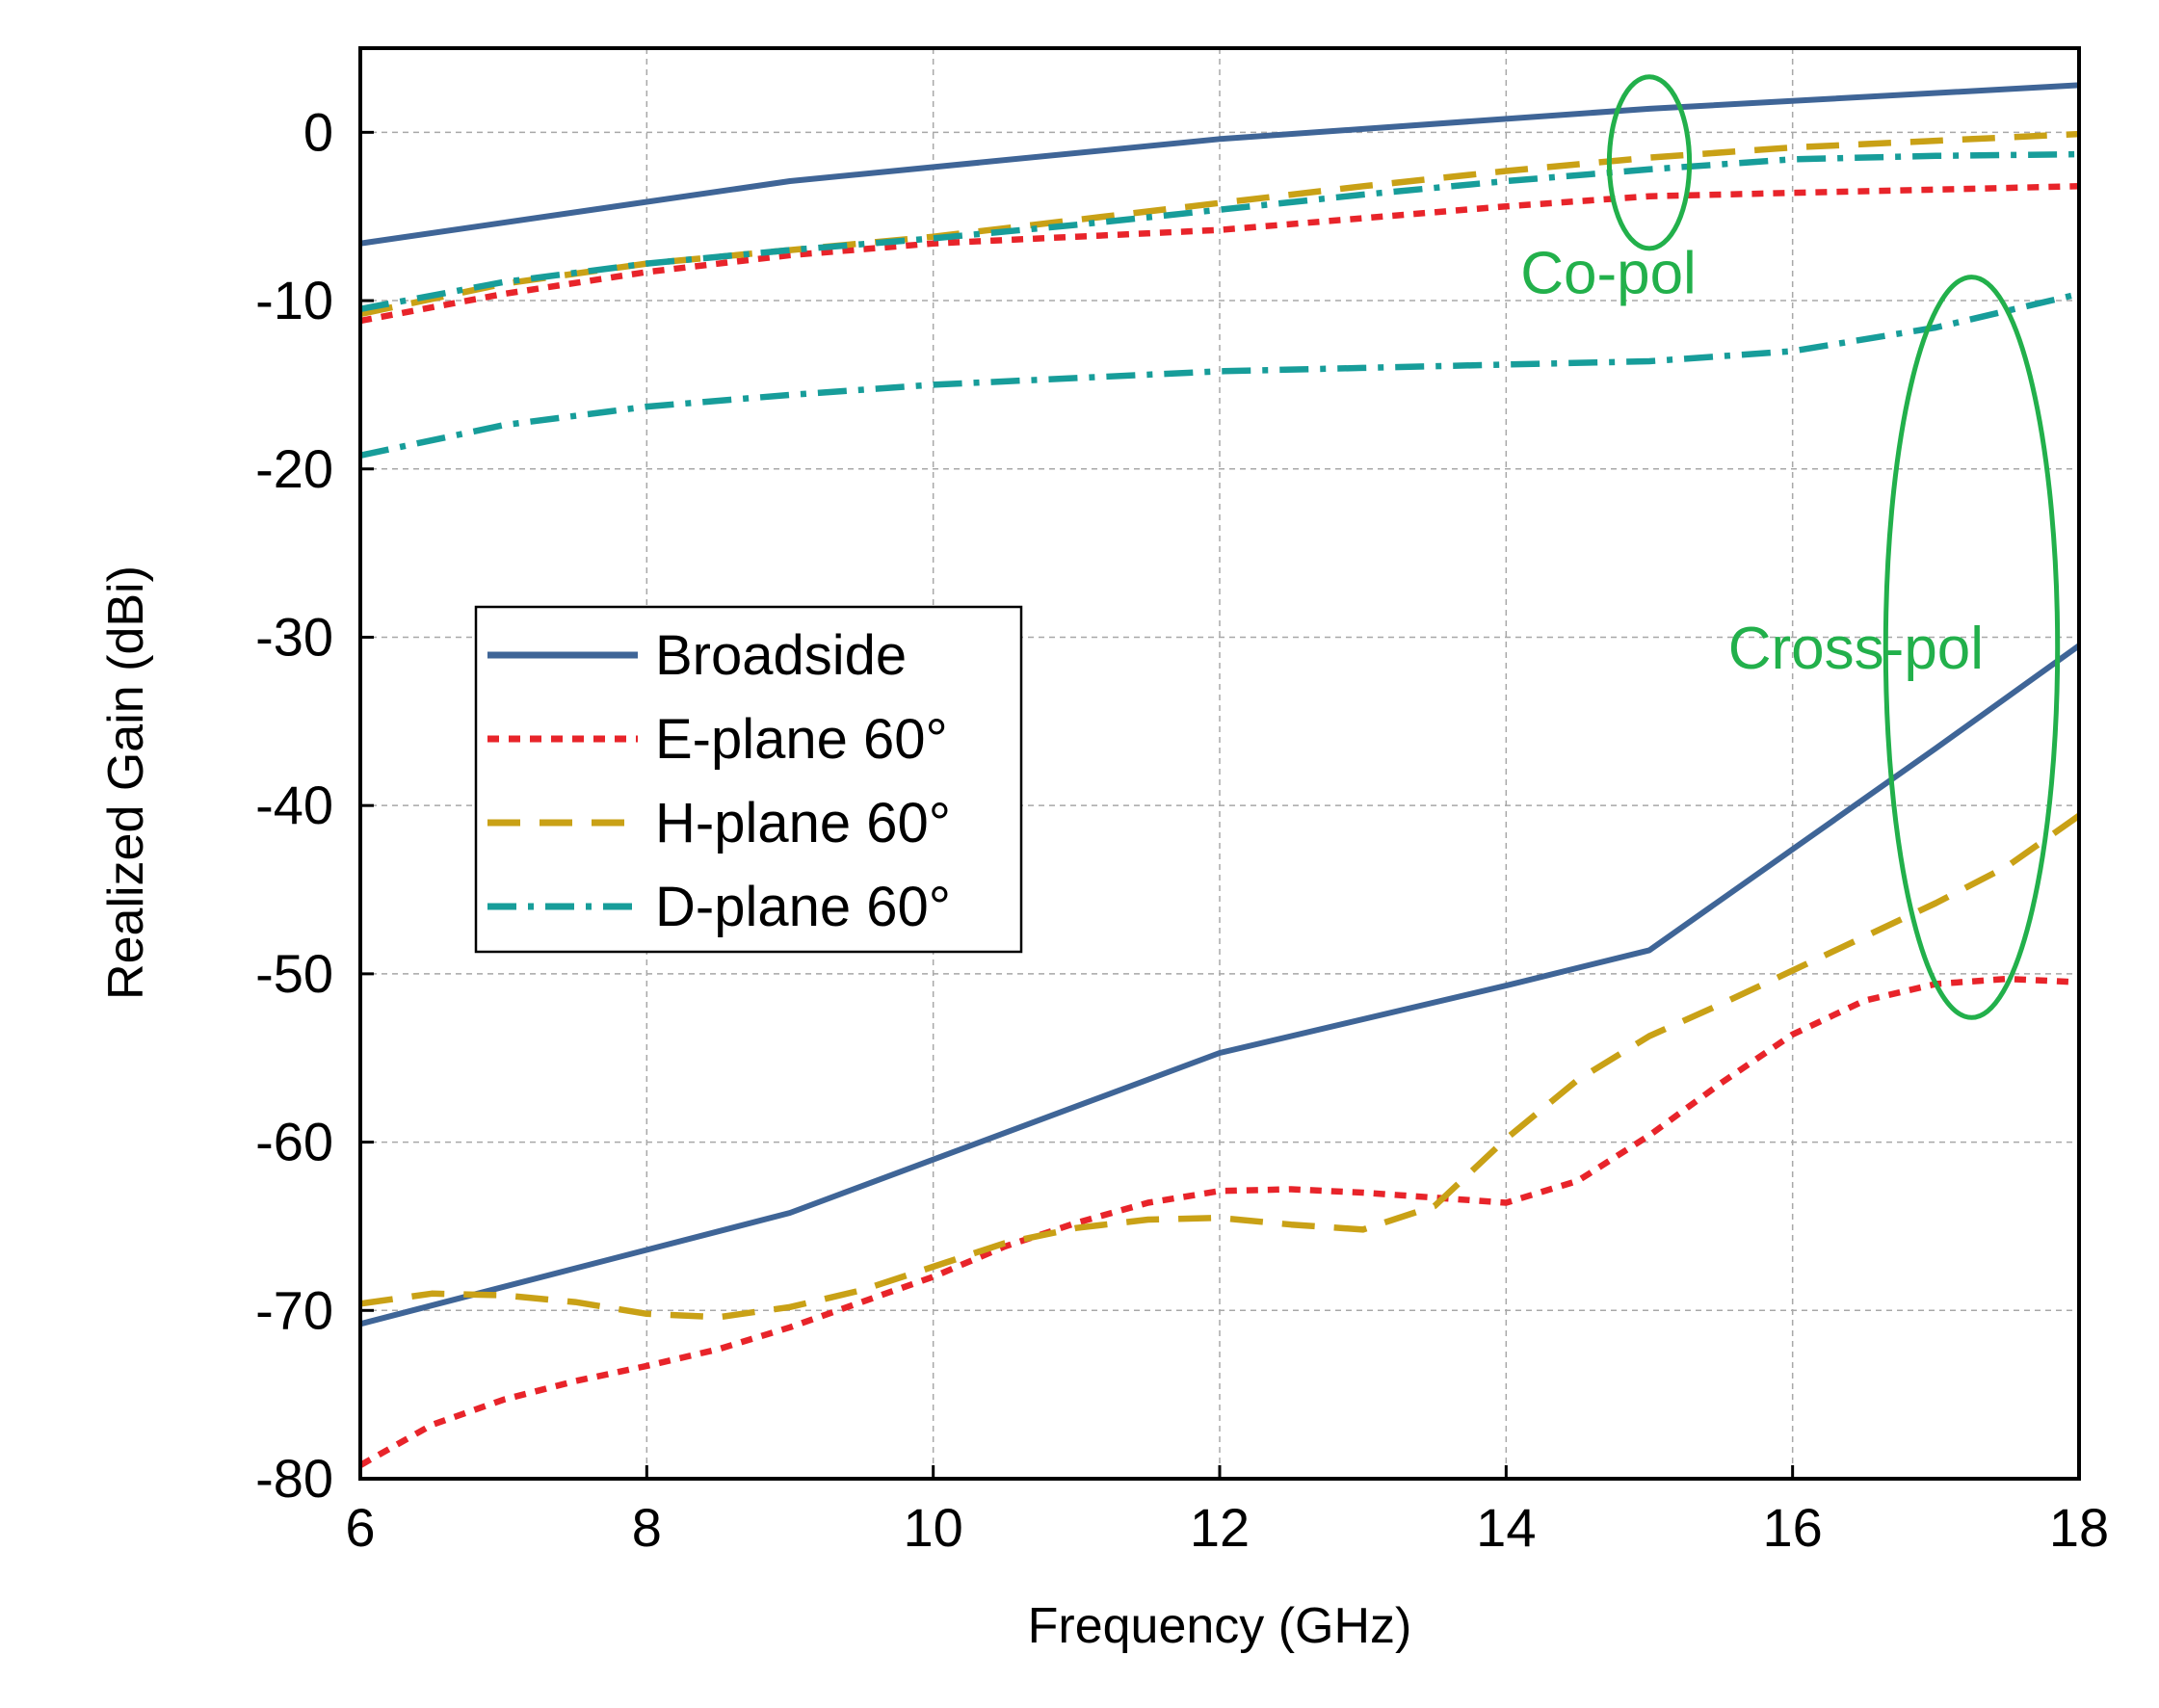 Image resolution: width=2159 pixels, height=1708 pixels. Describe the element at coordinates (803, 907) in the screenshot. I see `legend-label: D-plane 60°` at that location.